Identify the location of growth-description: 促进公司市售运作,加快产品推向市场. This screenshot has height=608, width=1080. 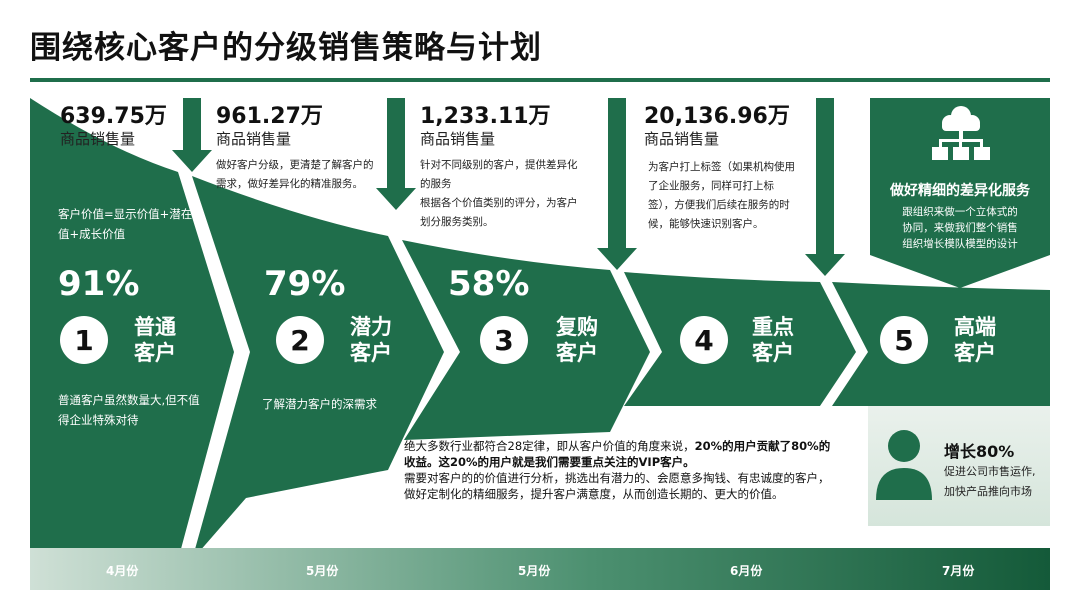
(990, 481).